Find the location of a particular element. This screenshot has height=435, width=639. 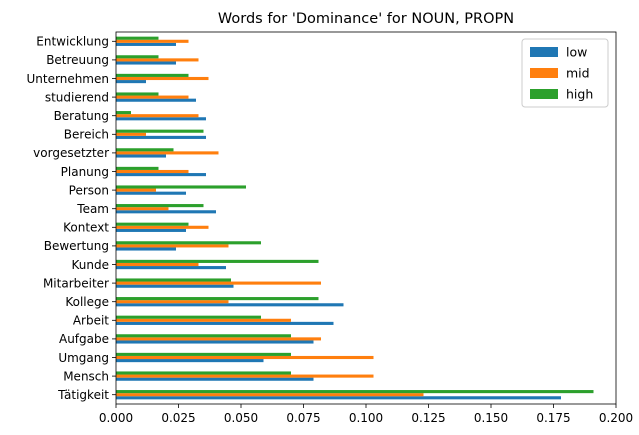

y-tick-label: Umgang is located at coordinates (83, 358).